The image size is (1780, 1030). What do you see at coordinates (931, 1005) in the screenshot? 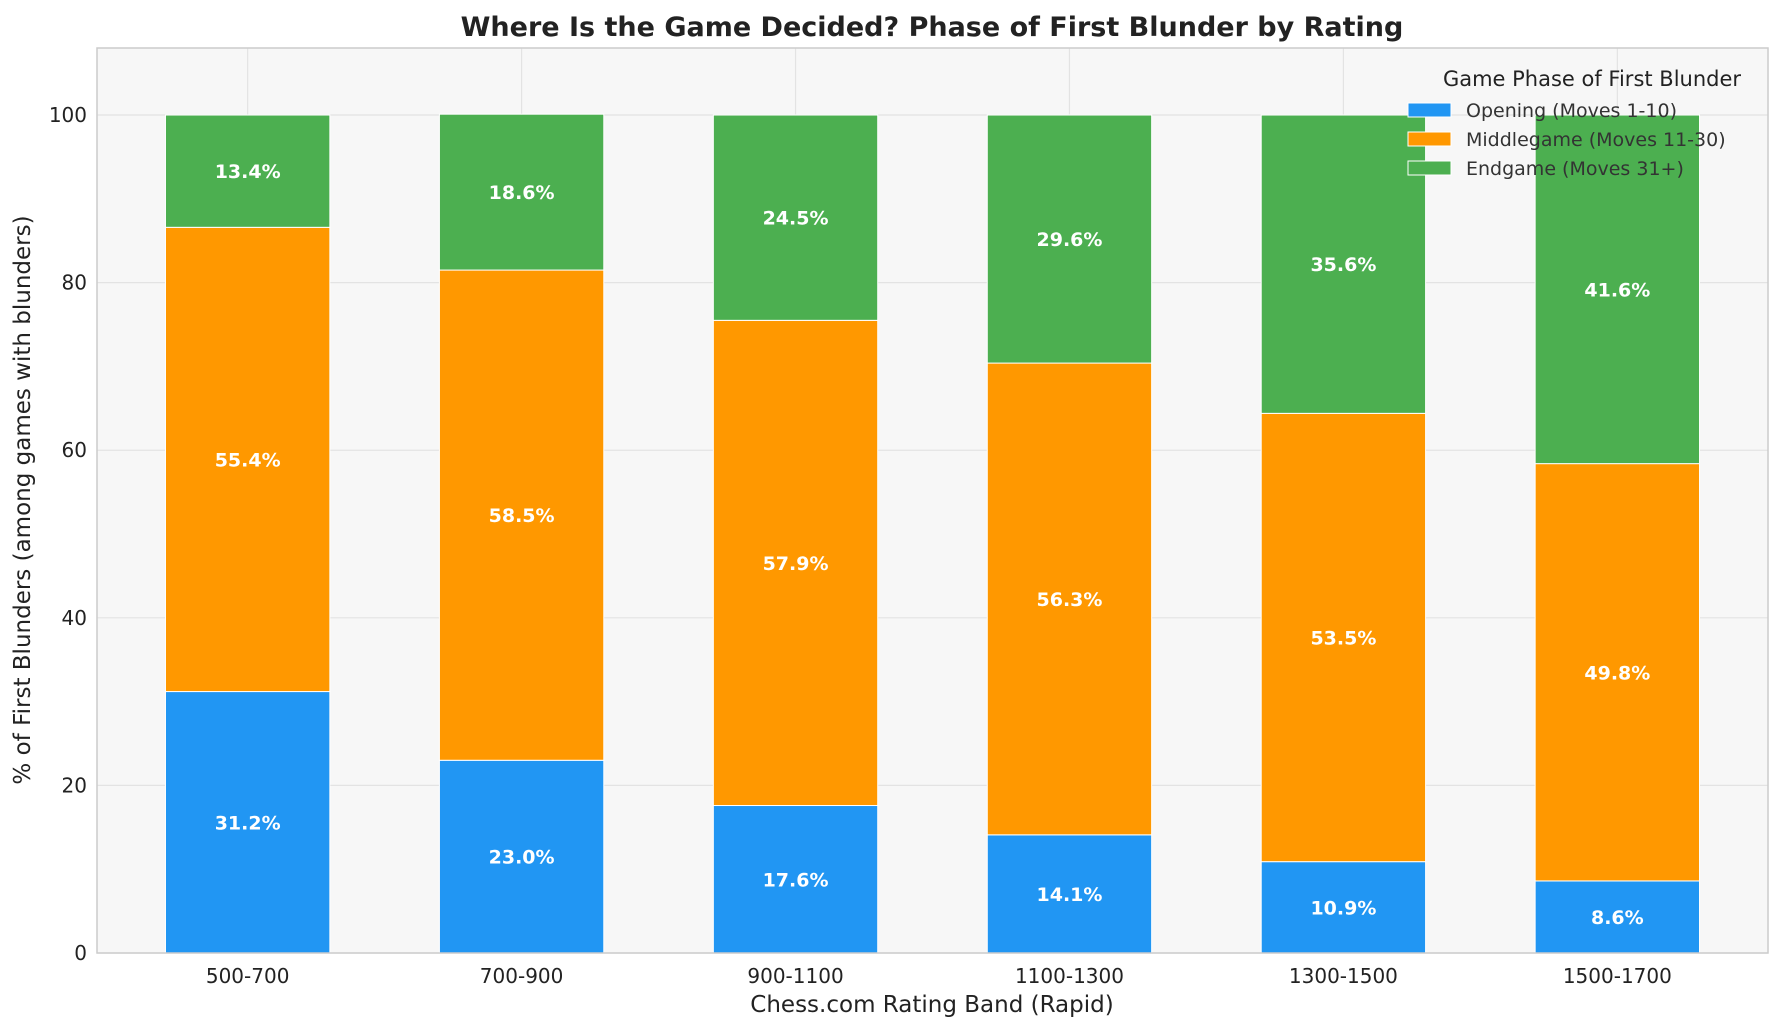
I see `x-axis-label: Chess.com Rating Band (Rapid)` at bounding box center [931, 1005].